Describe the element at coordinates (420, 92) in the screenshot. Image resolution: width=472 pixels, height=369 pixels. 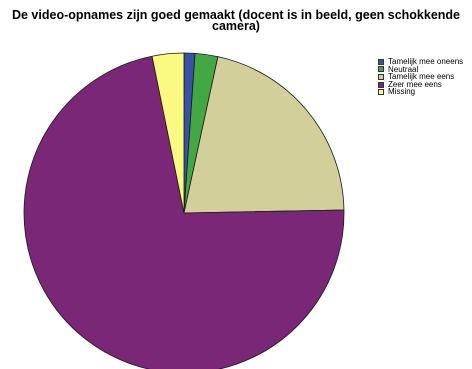
I see `legend-item-4: Missing` at that location.